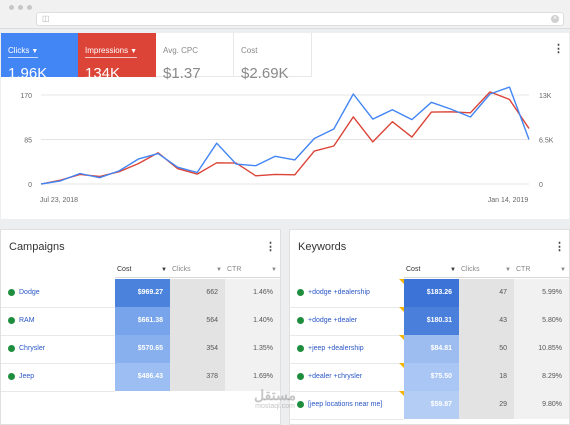  I want to click on ctr-cell: 1.35%, so click(252, 349).